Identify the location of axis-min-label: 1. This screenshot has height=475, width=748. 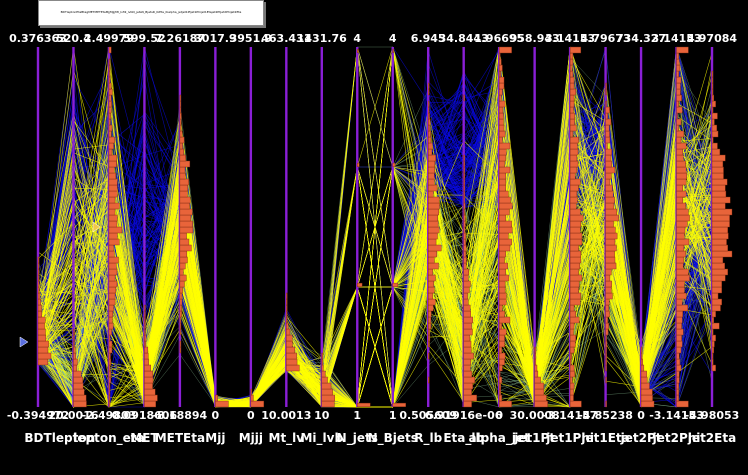
(393, 415).